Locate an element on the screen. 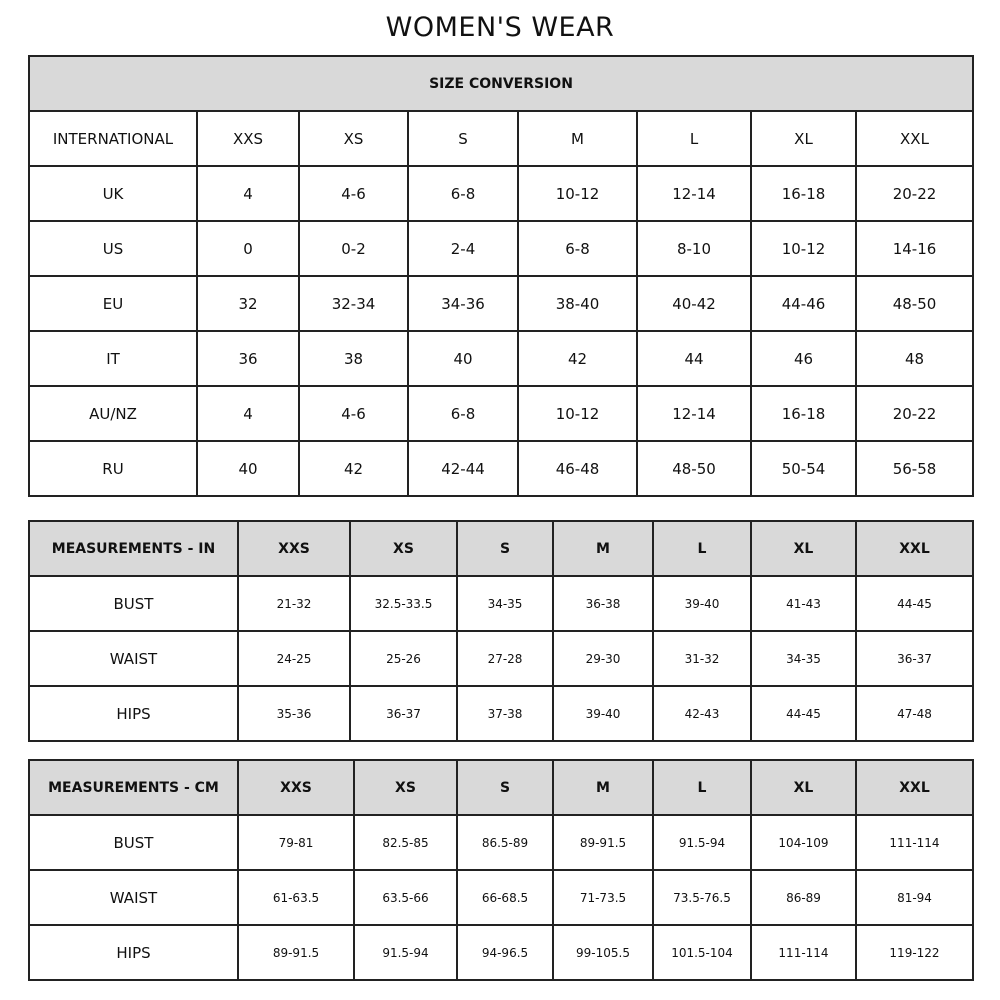 The height and width of the screenshot is (1000, 1000). row-label: WAIST is located at coordinates (133, 658).